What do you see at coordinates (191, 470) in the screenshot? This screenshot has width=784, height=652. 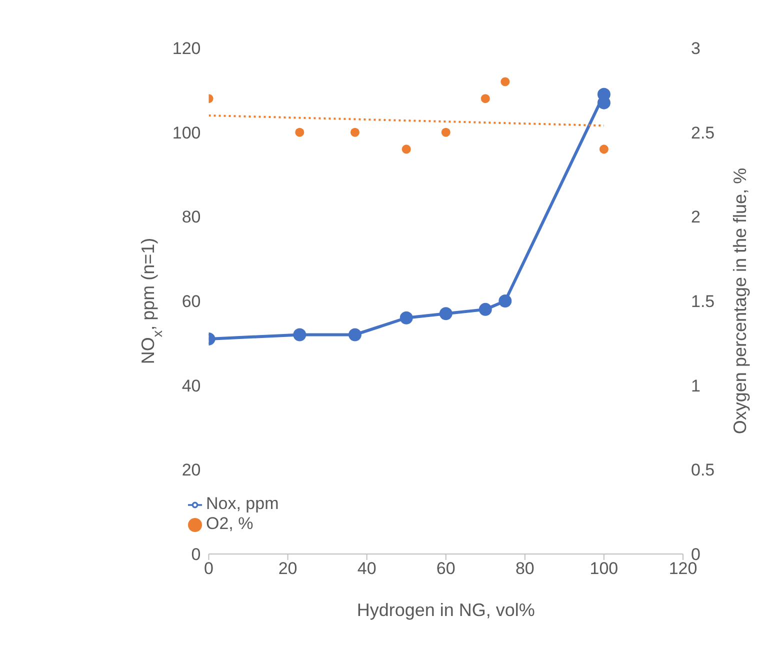 I see `y-tick-label: 20` at bounding box center [191, 470].